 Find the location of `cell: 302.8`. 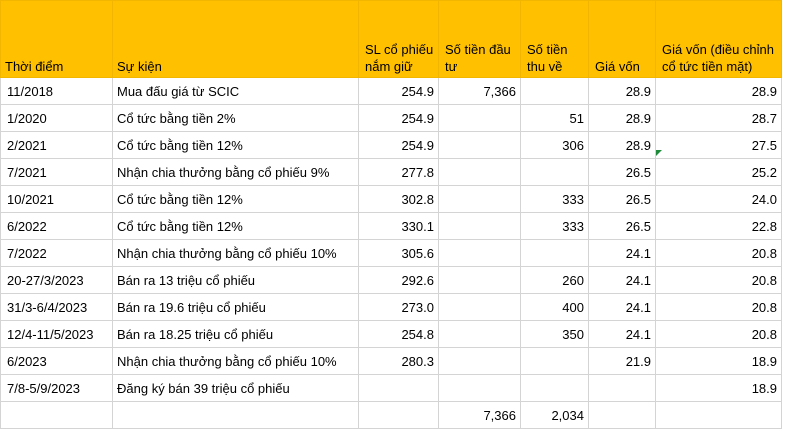

cell: 302.8 is located at coordinates (398, 199).